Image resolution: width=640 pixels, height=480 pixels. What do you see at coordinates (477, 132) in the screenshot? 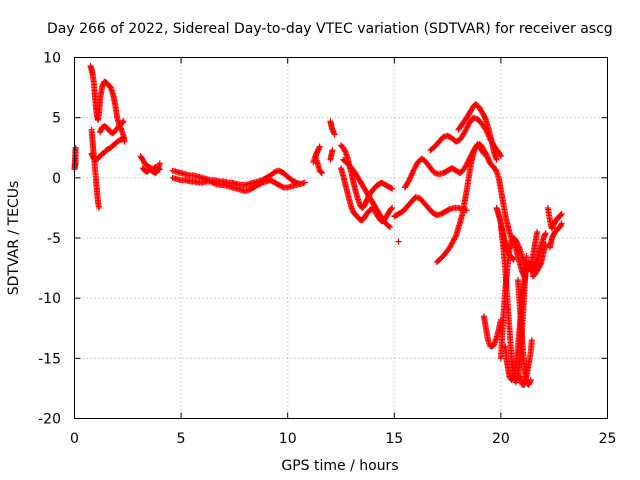
I see `series-t21` at bounding box center [477, 132].